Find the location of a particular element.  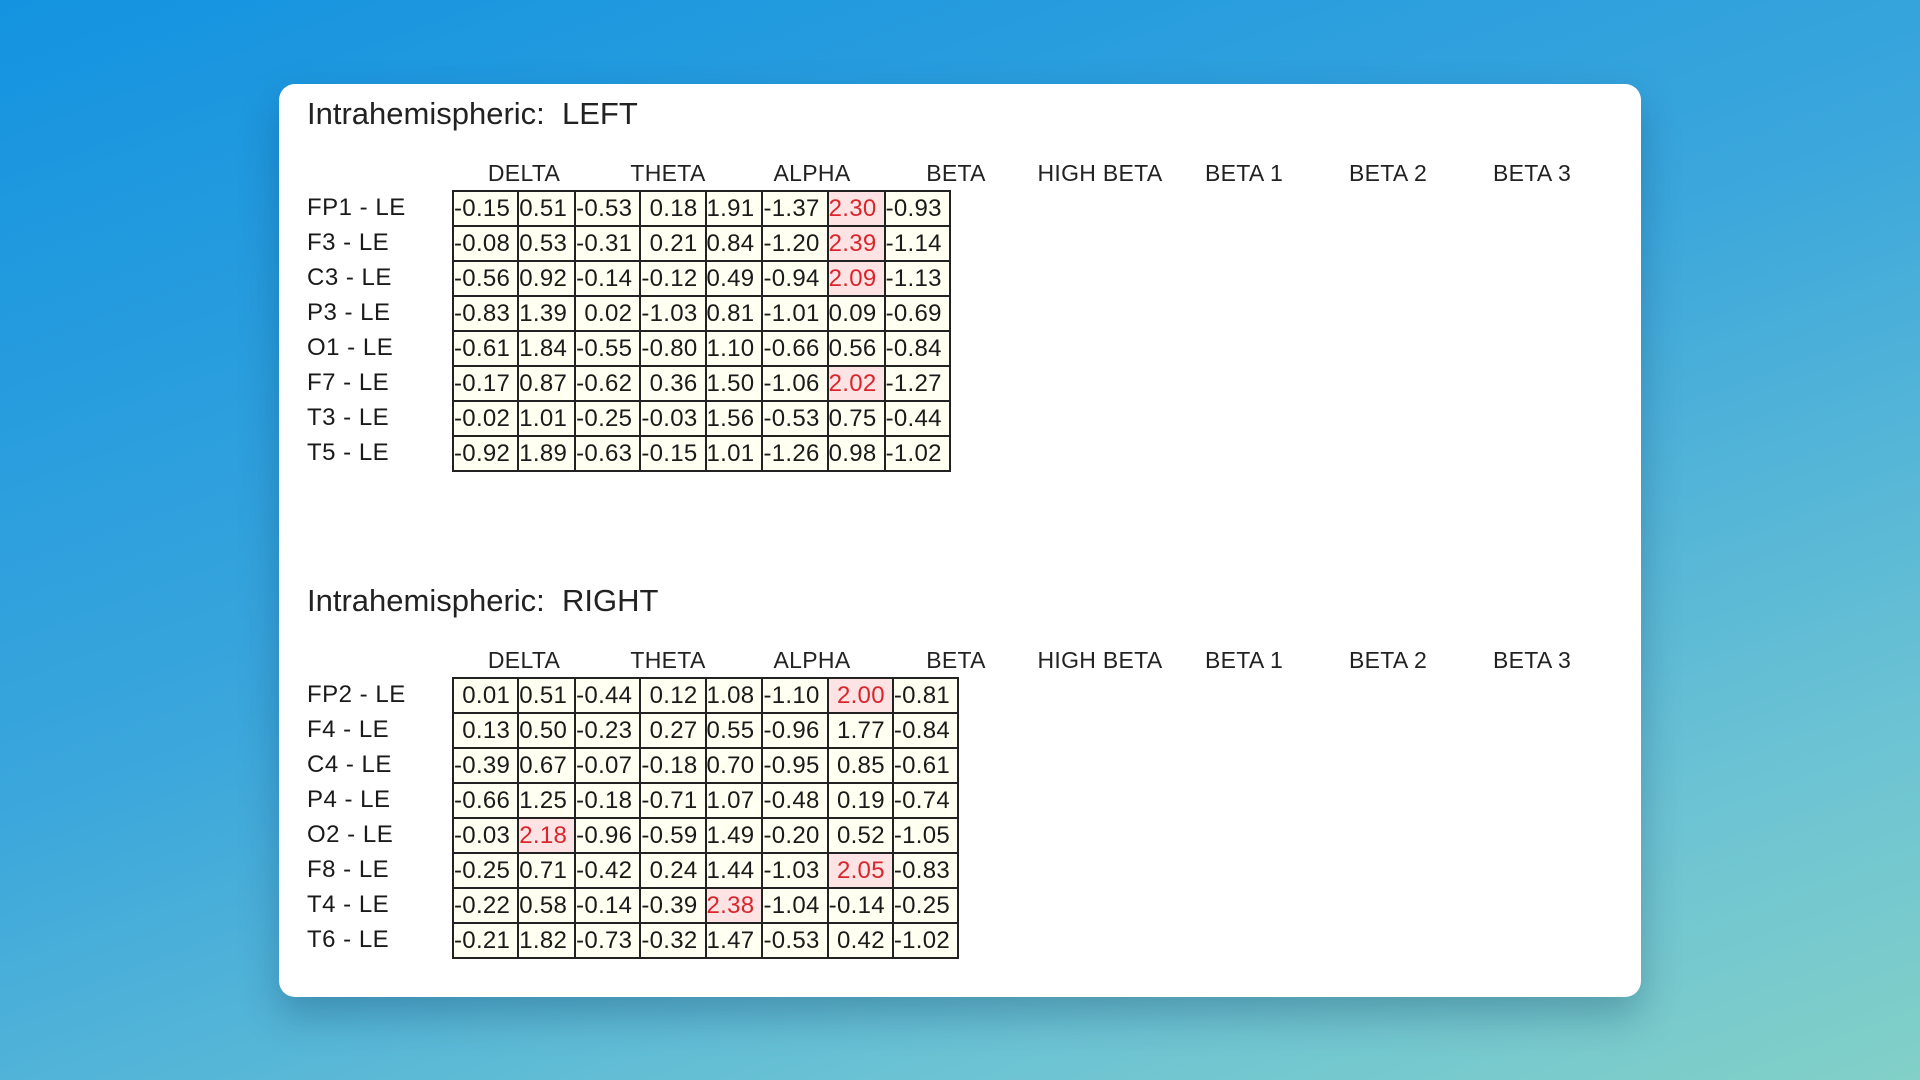

value-cell: 0.27 is located at coordinates (673, 730).